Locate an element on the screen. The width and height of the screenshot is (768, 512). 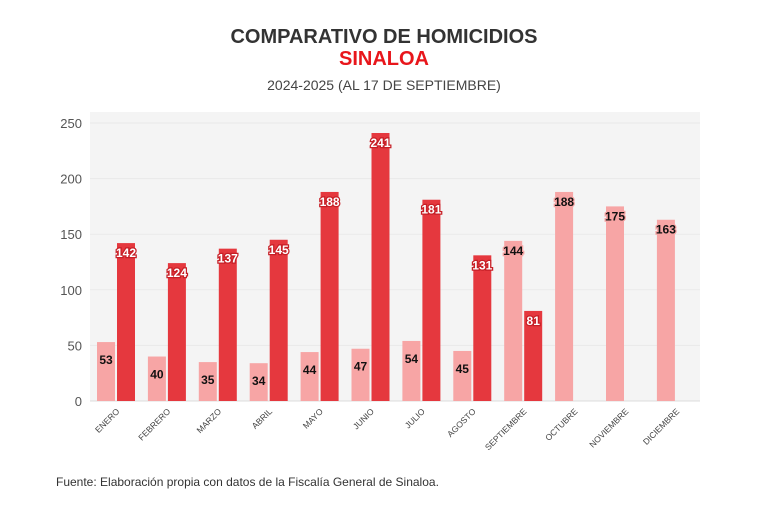
data-label: 131 is located at coordinates (482, 265).